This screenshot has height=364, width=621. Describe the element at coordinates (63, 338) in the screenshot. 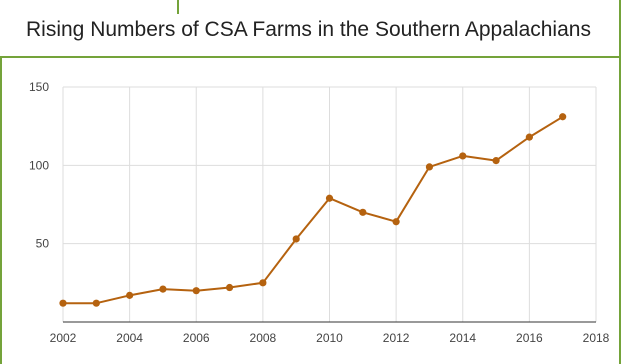

I see `x-tick-label: 2002` at that location.